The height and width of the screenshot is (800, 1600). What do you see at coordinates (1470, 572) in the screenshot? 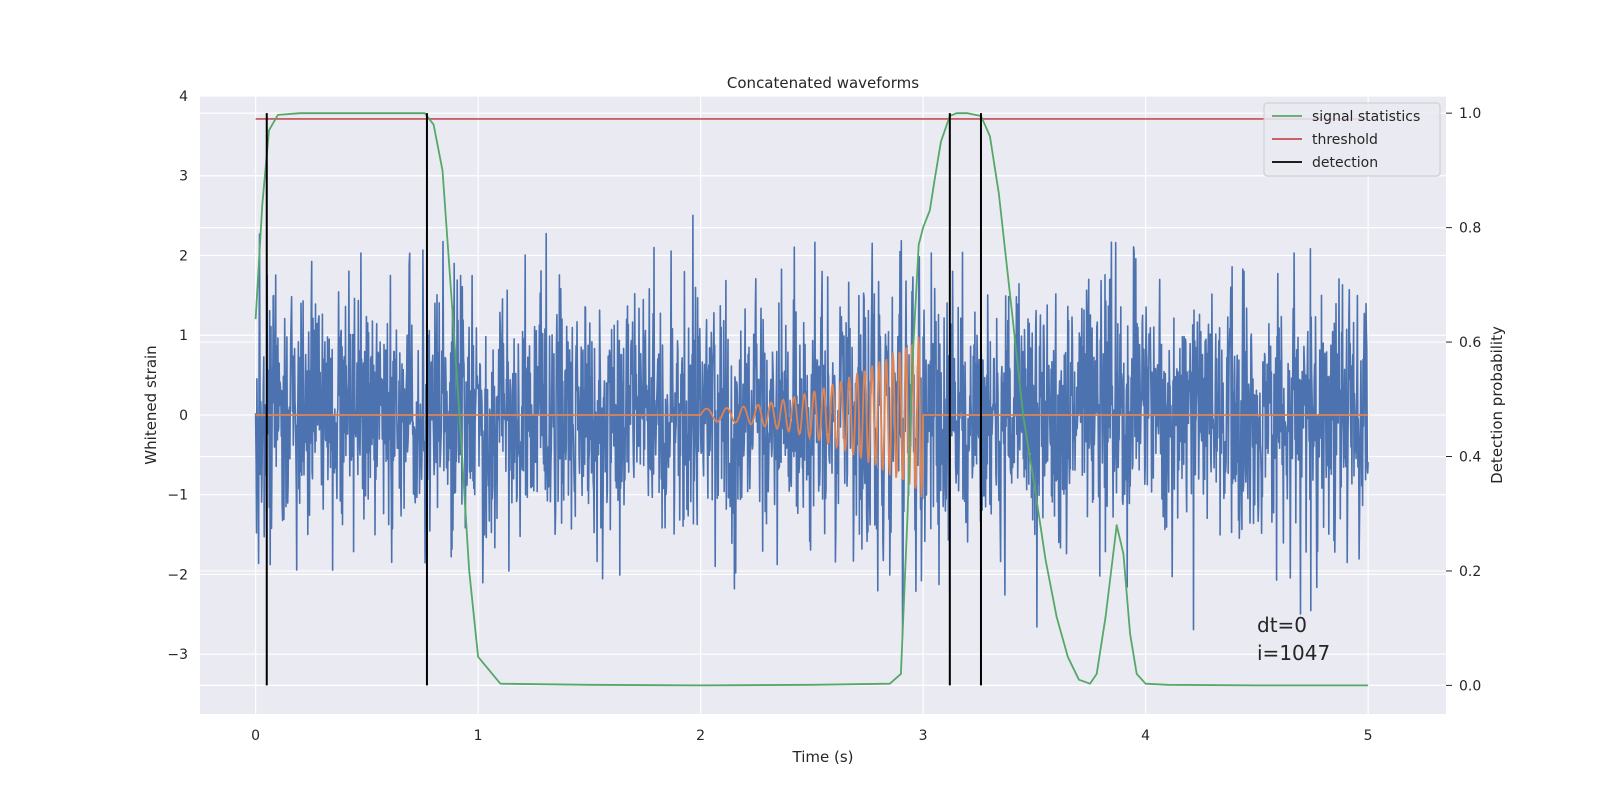
I see `y2-tick-label: 0.2` at bounding box center [1470, 572].